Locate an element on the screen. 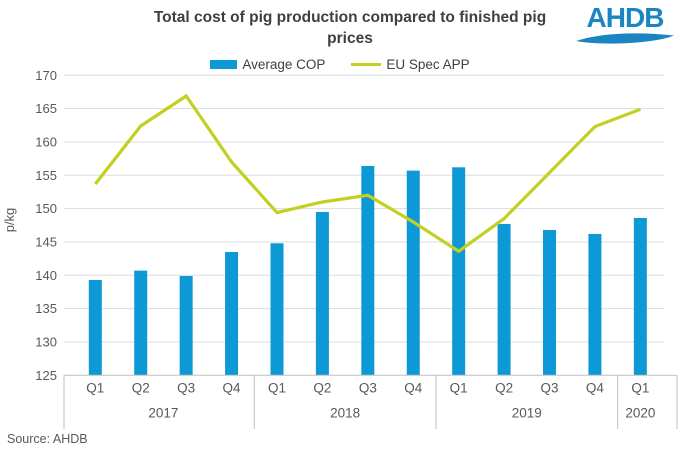 The height and width of the screenshot is (454, 680). legend-label: Average COP is located at coordinates (284, 64).